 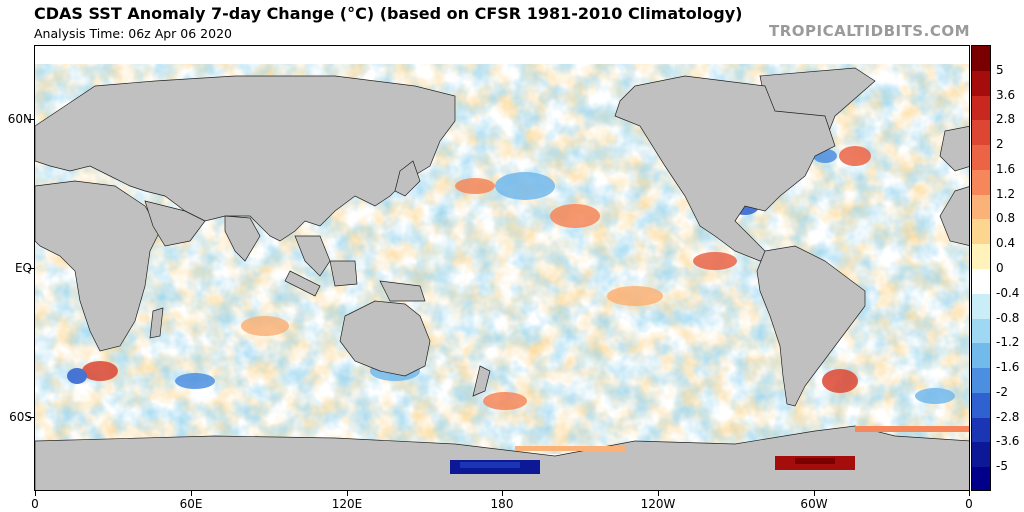 I want to click on colorbar-label: 5, so click(x=1000, y=69).